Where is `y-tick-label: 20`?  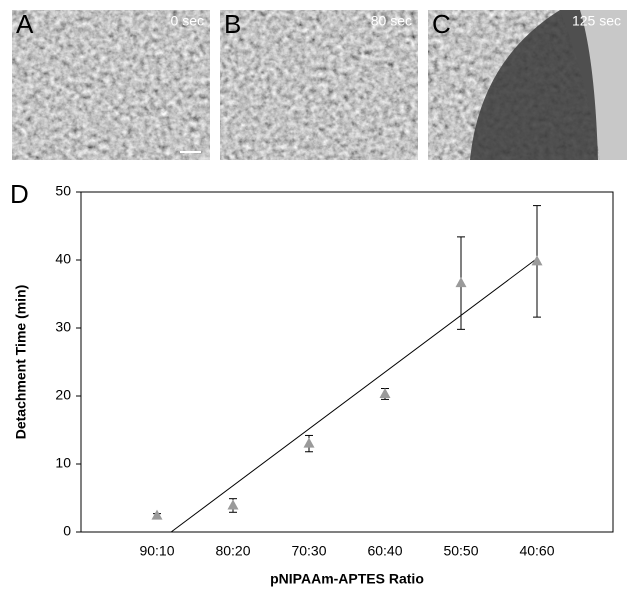
y-tick-label: 20 is located at coordinates (63, 395).